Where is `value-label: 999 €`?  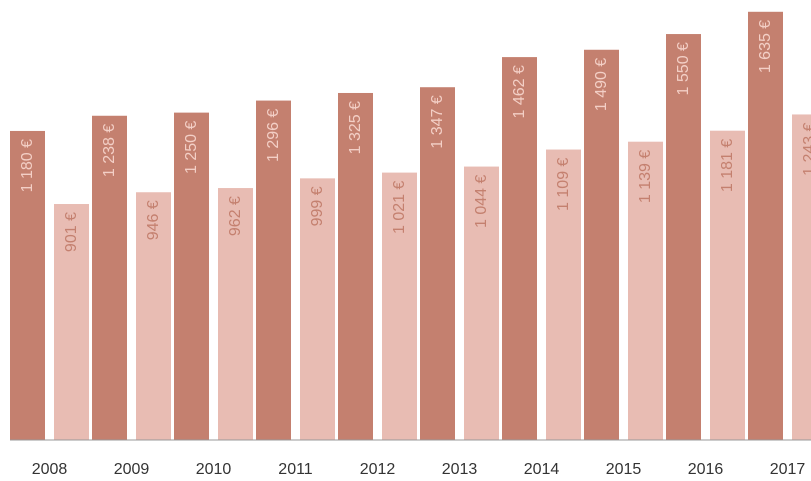
value-label: 999 € is located at coordinates (317, 206).